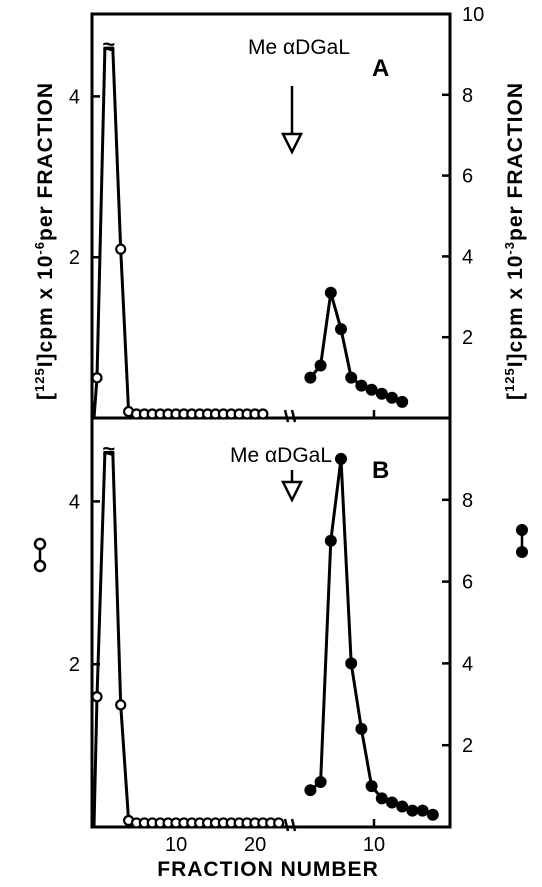 The width and height of the screenshot is (542, 887). What do you see at coordinates (380, 68) in the screenshot?
I see `panel-letter-a: A` at bounding box center [380, 68].